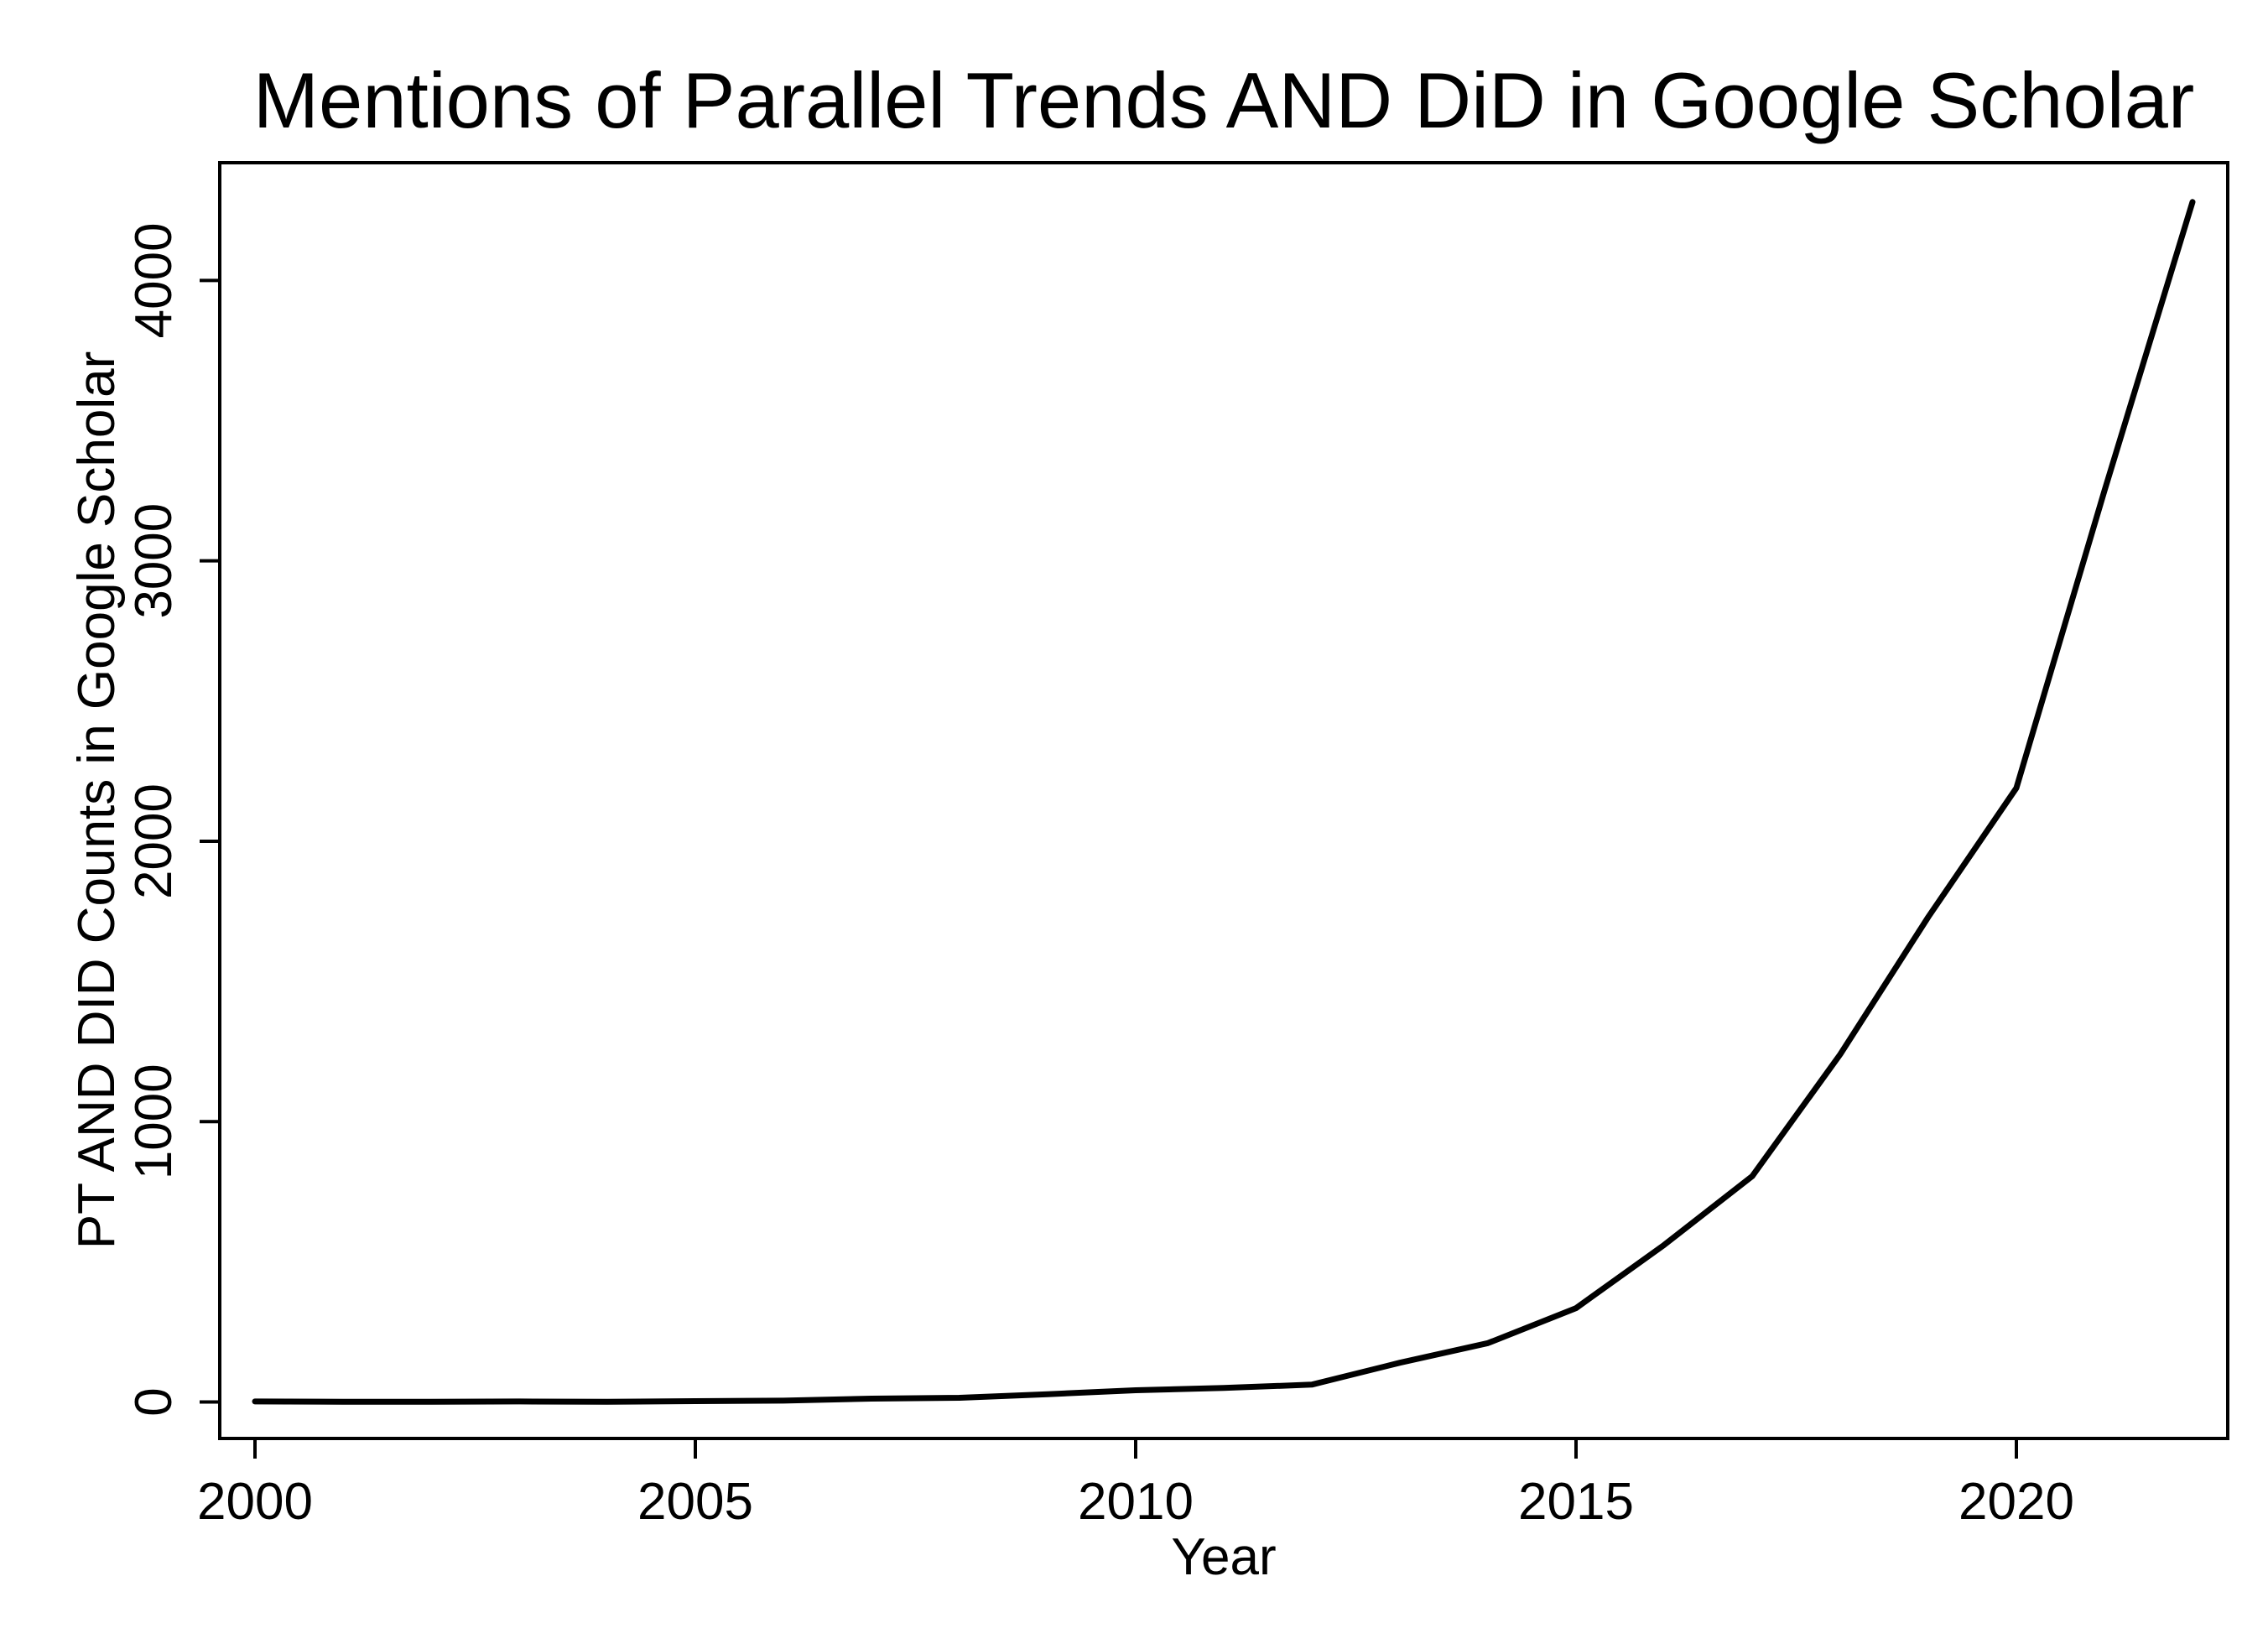 Image resolution: width=2268 pixels, height=1649 pixels. Describe the element at coordinates (154, 1121) in the screenshot. I see `y-tick-label: 1000` at that location.